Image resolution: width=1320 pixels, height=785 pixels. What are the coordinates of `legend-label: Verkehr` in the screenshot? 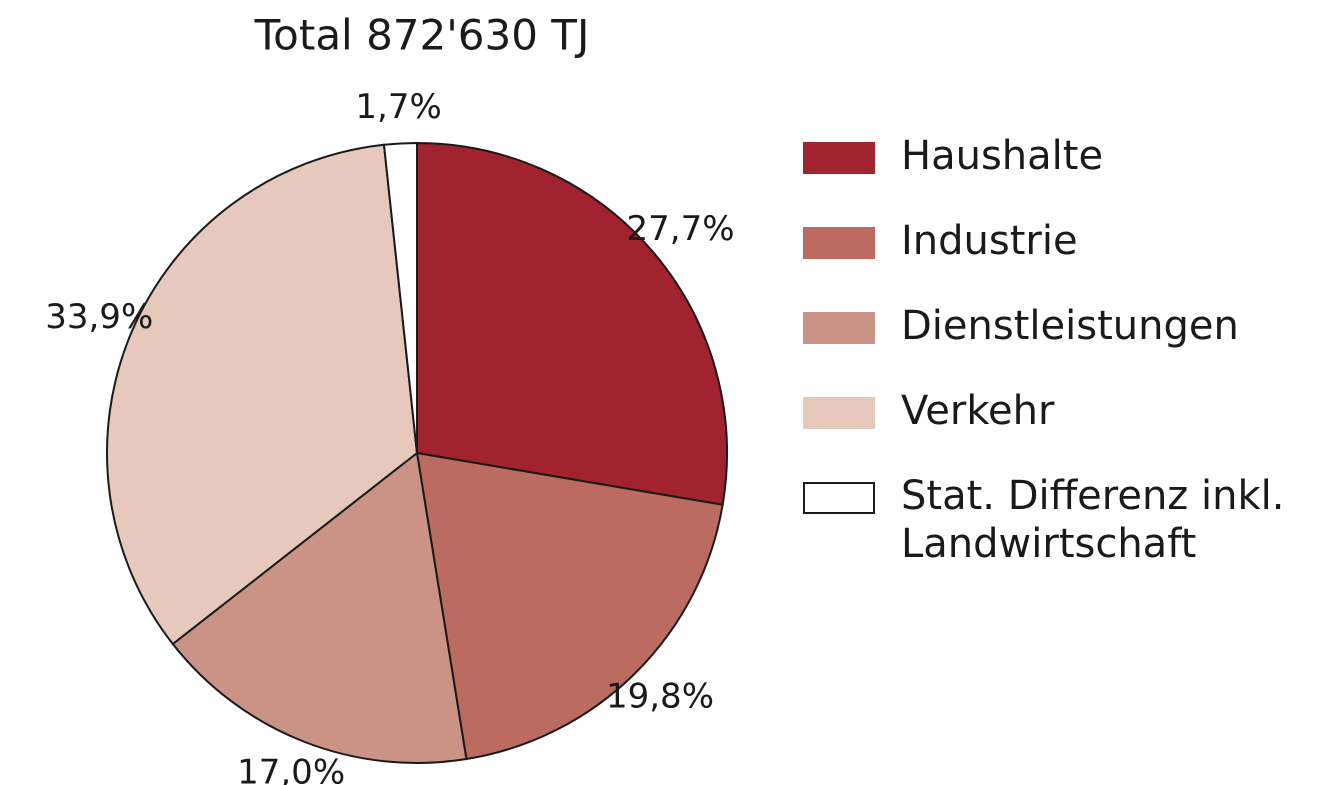 It's located at (978, 411).